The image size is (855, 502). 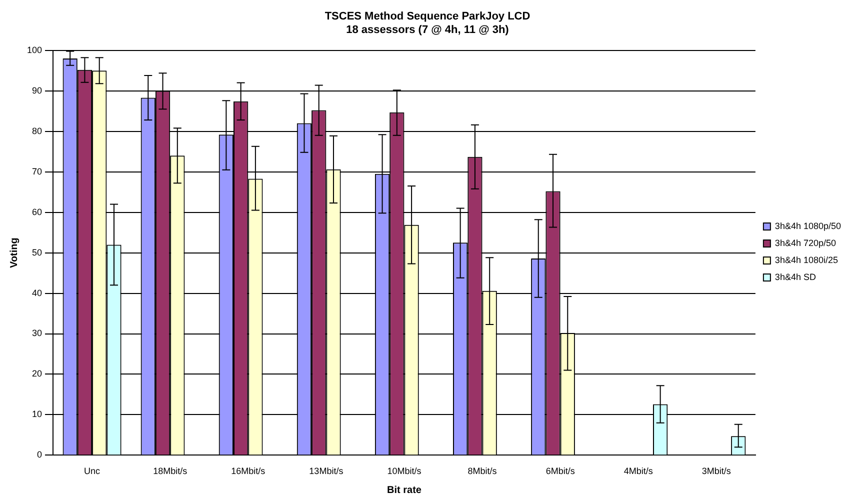 What do you see at coordinates (248, 471) in the screenshot?
I see `x-tick-label: 16Mbit/s` at bounding box center [248, 471].